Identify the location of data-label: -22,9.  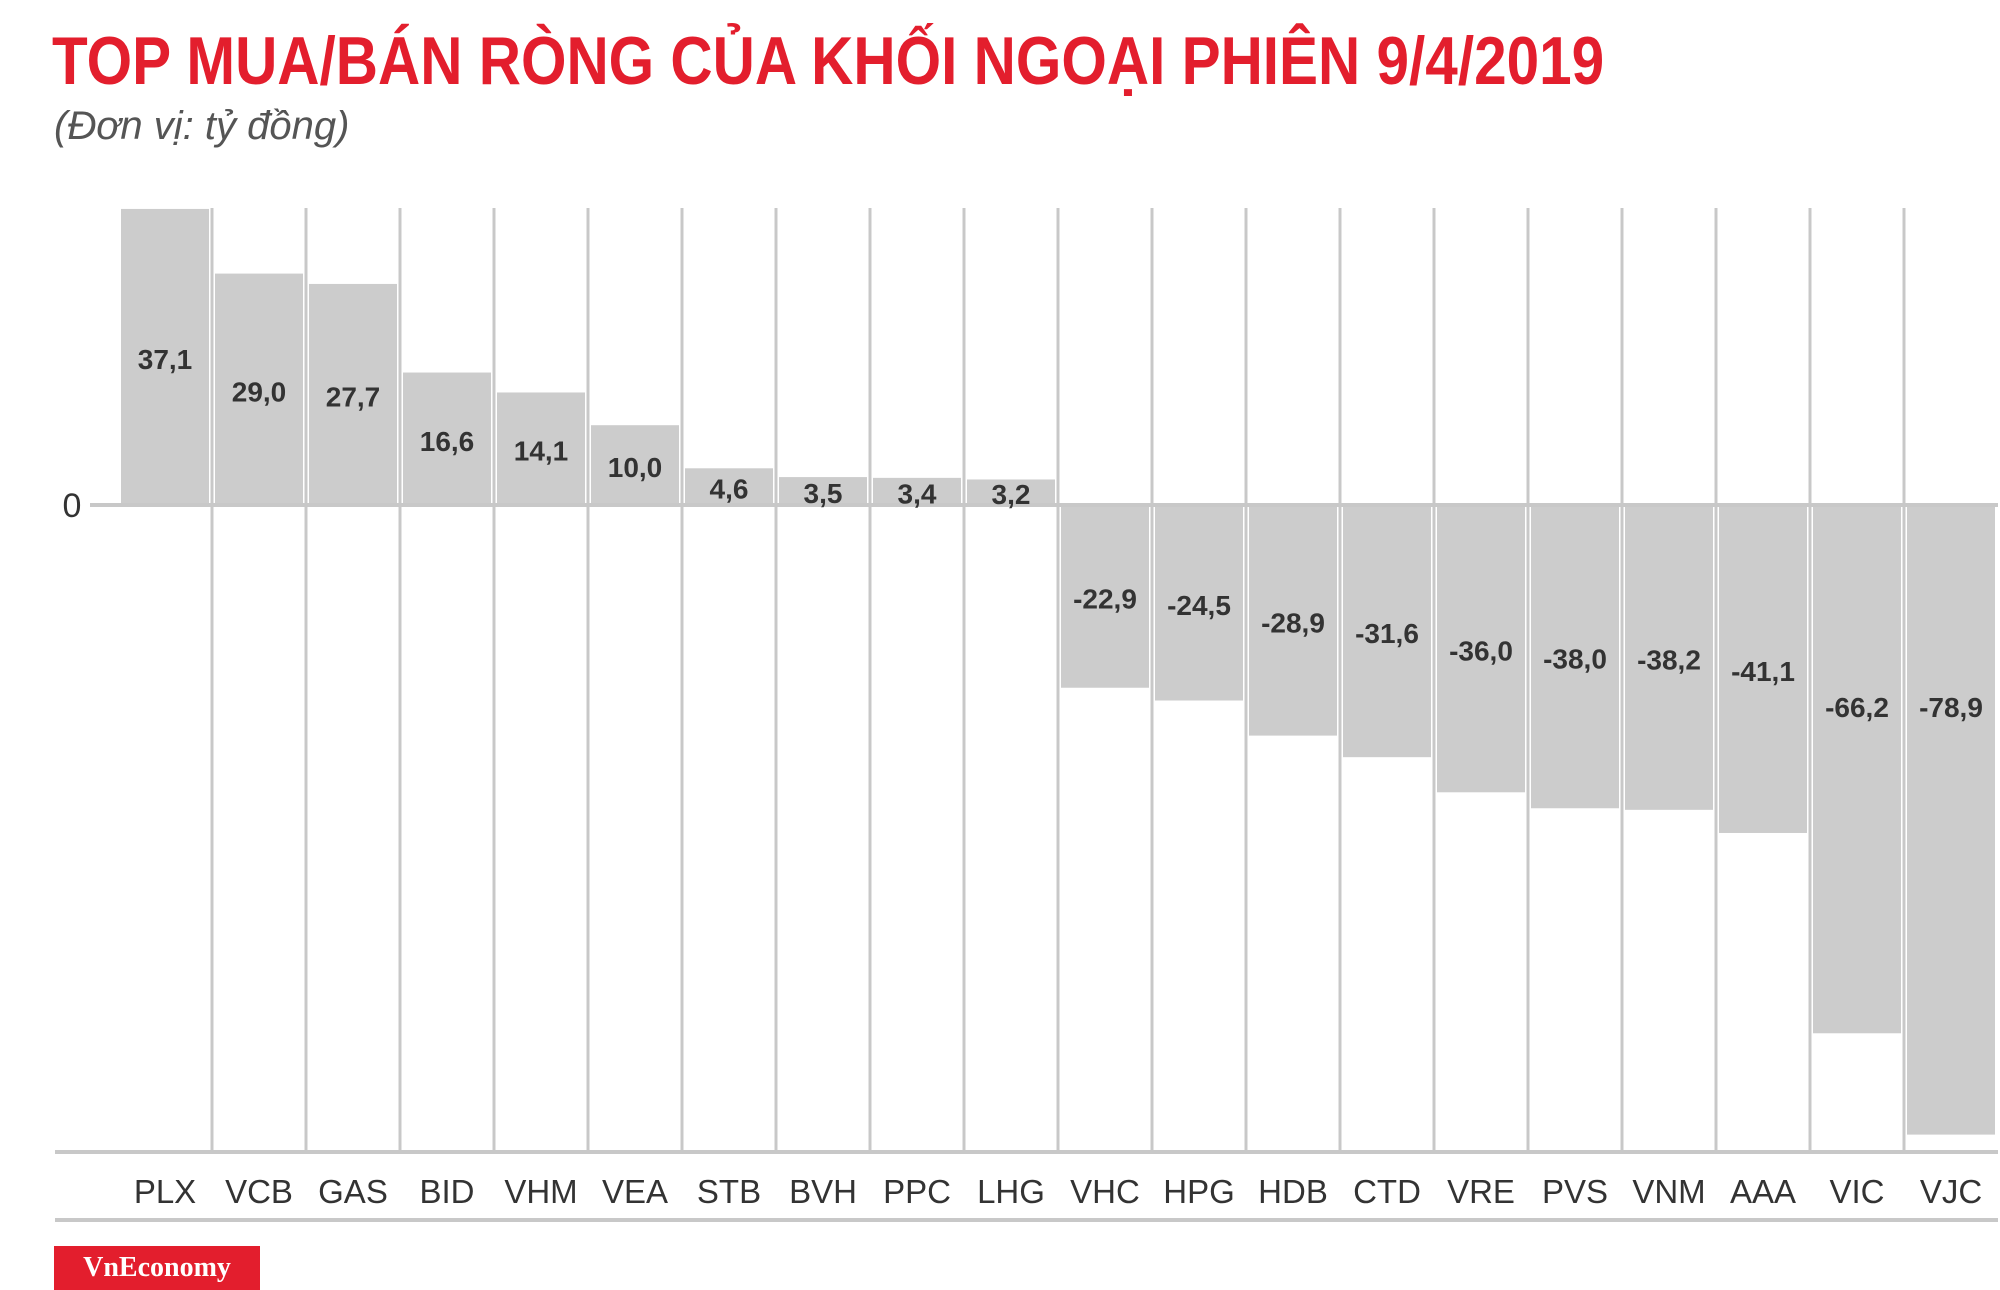
(1105, 598).